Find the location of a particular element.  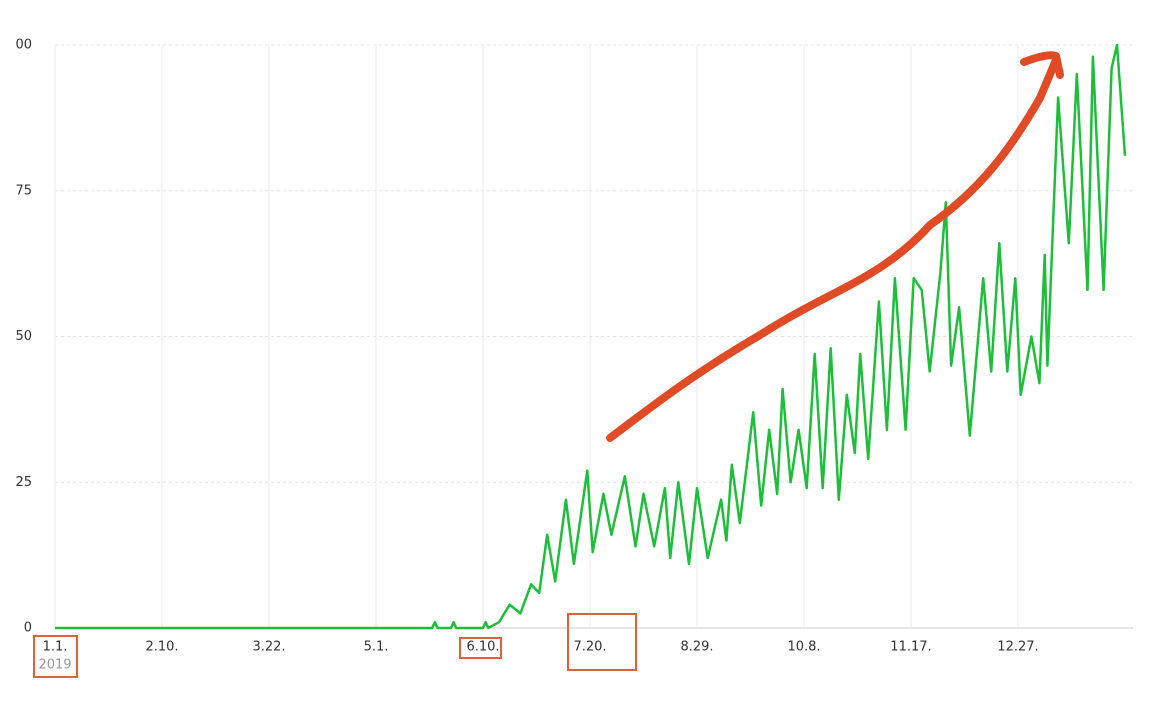

y-tick-label: 75 is located at coordinates (23, 190).